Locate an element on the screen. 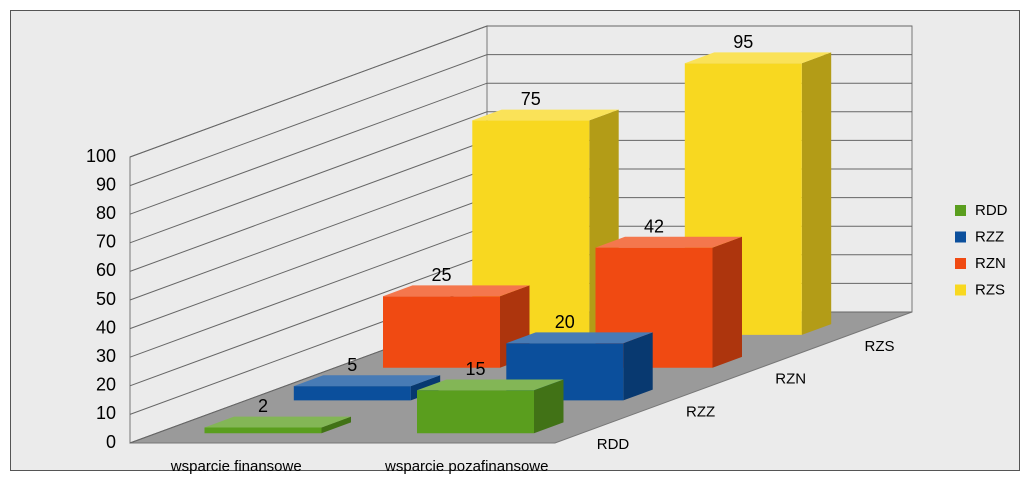  y-tick-label: 0 is located at coordinates (111, 442).